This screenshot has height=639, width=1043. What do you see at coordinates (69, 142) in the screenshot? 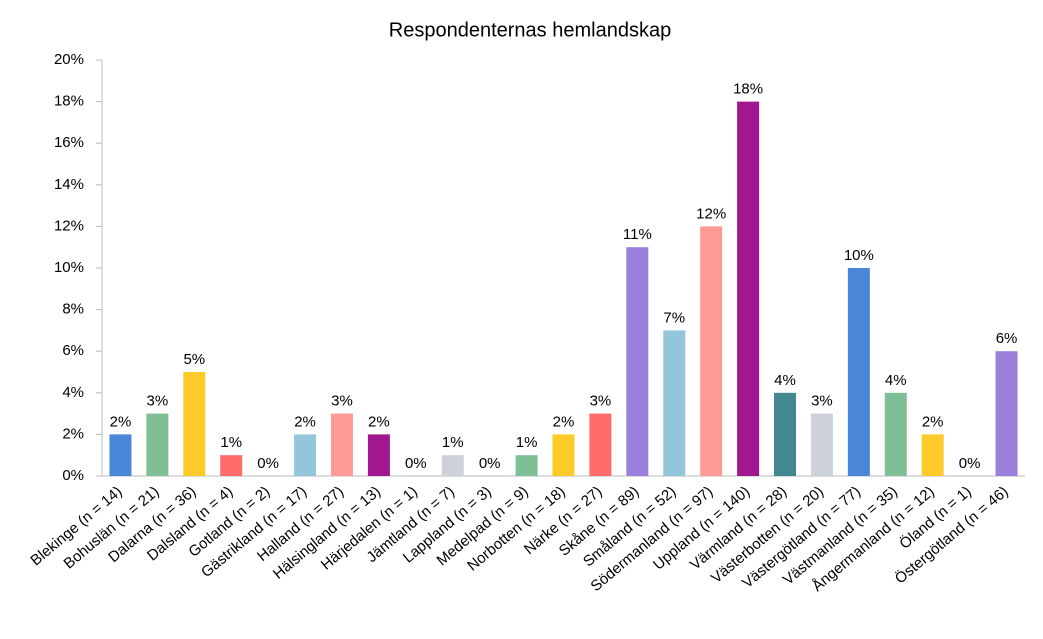
I see `y-tick-label: 16%` at bounding box center [69, 142].